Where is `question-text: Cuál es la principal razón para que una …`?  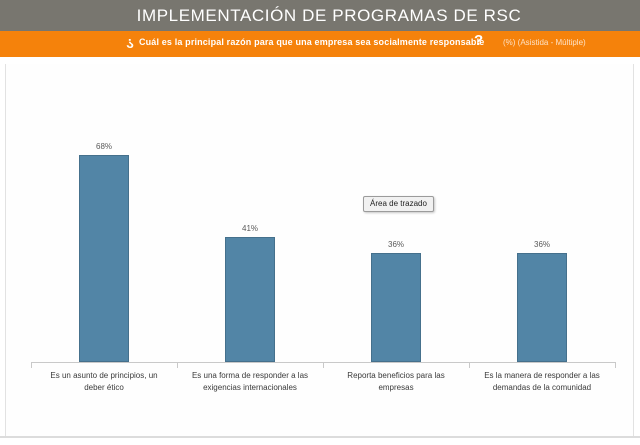 question-text: Cuál es la principal razón para que una … is located at coordinates (312, 42).